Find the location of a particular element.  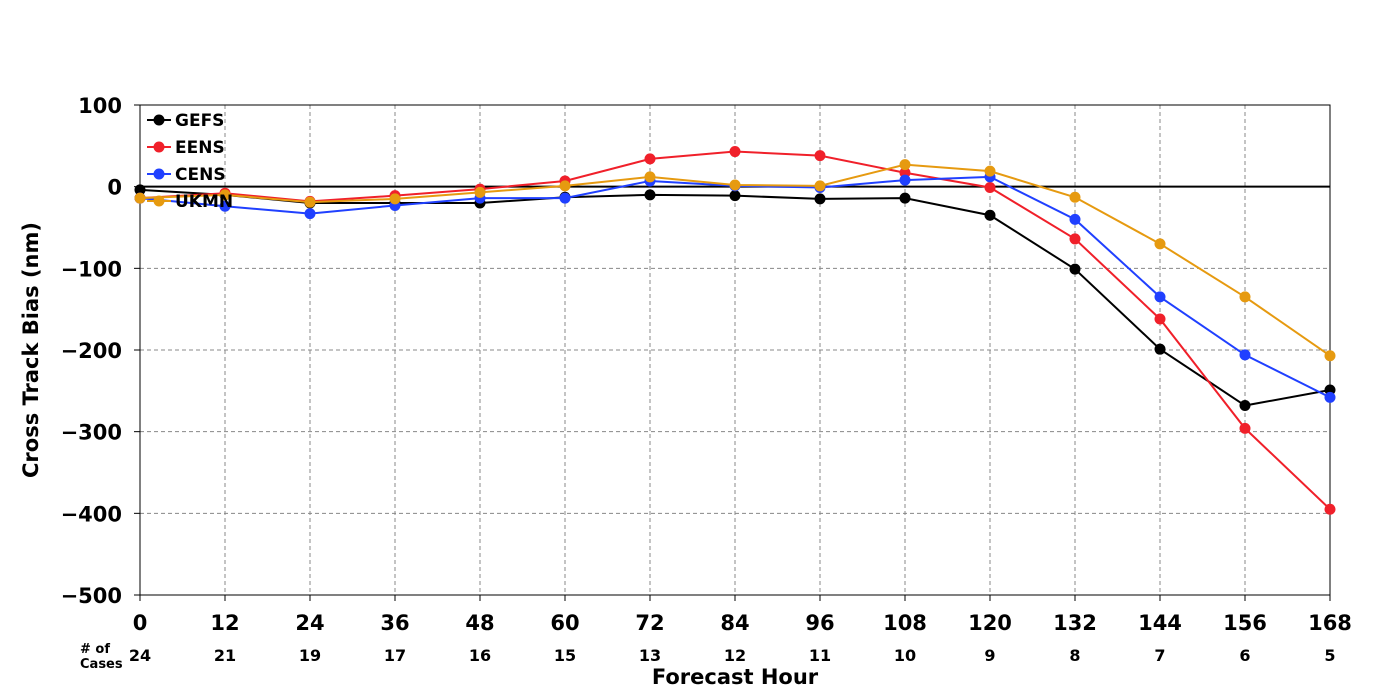

legend-item-eens: EENS is located at coordinates (186, 148).